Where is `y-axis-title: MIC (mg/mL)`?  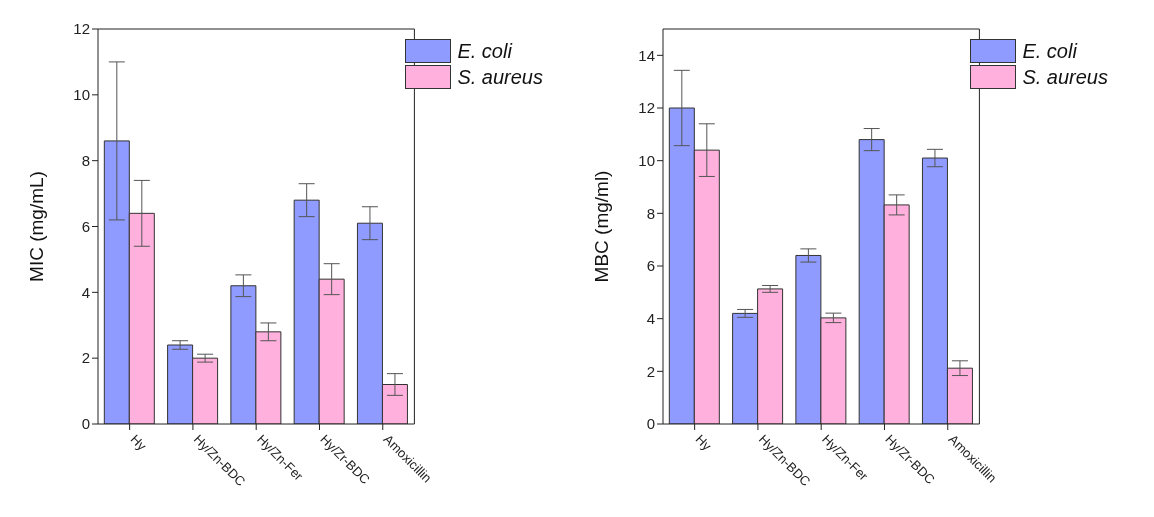 y-axis-title: MIC (mg/mL) is located at coordinates (36, 226).